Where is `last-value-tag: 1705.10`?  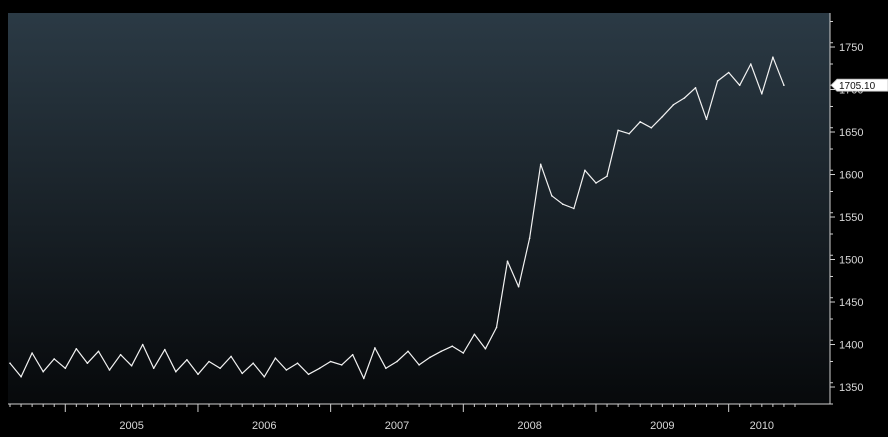 last-value-tag: 1705.10 is located at coordinates (859, 85).